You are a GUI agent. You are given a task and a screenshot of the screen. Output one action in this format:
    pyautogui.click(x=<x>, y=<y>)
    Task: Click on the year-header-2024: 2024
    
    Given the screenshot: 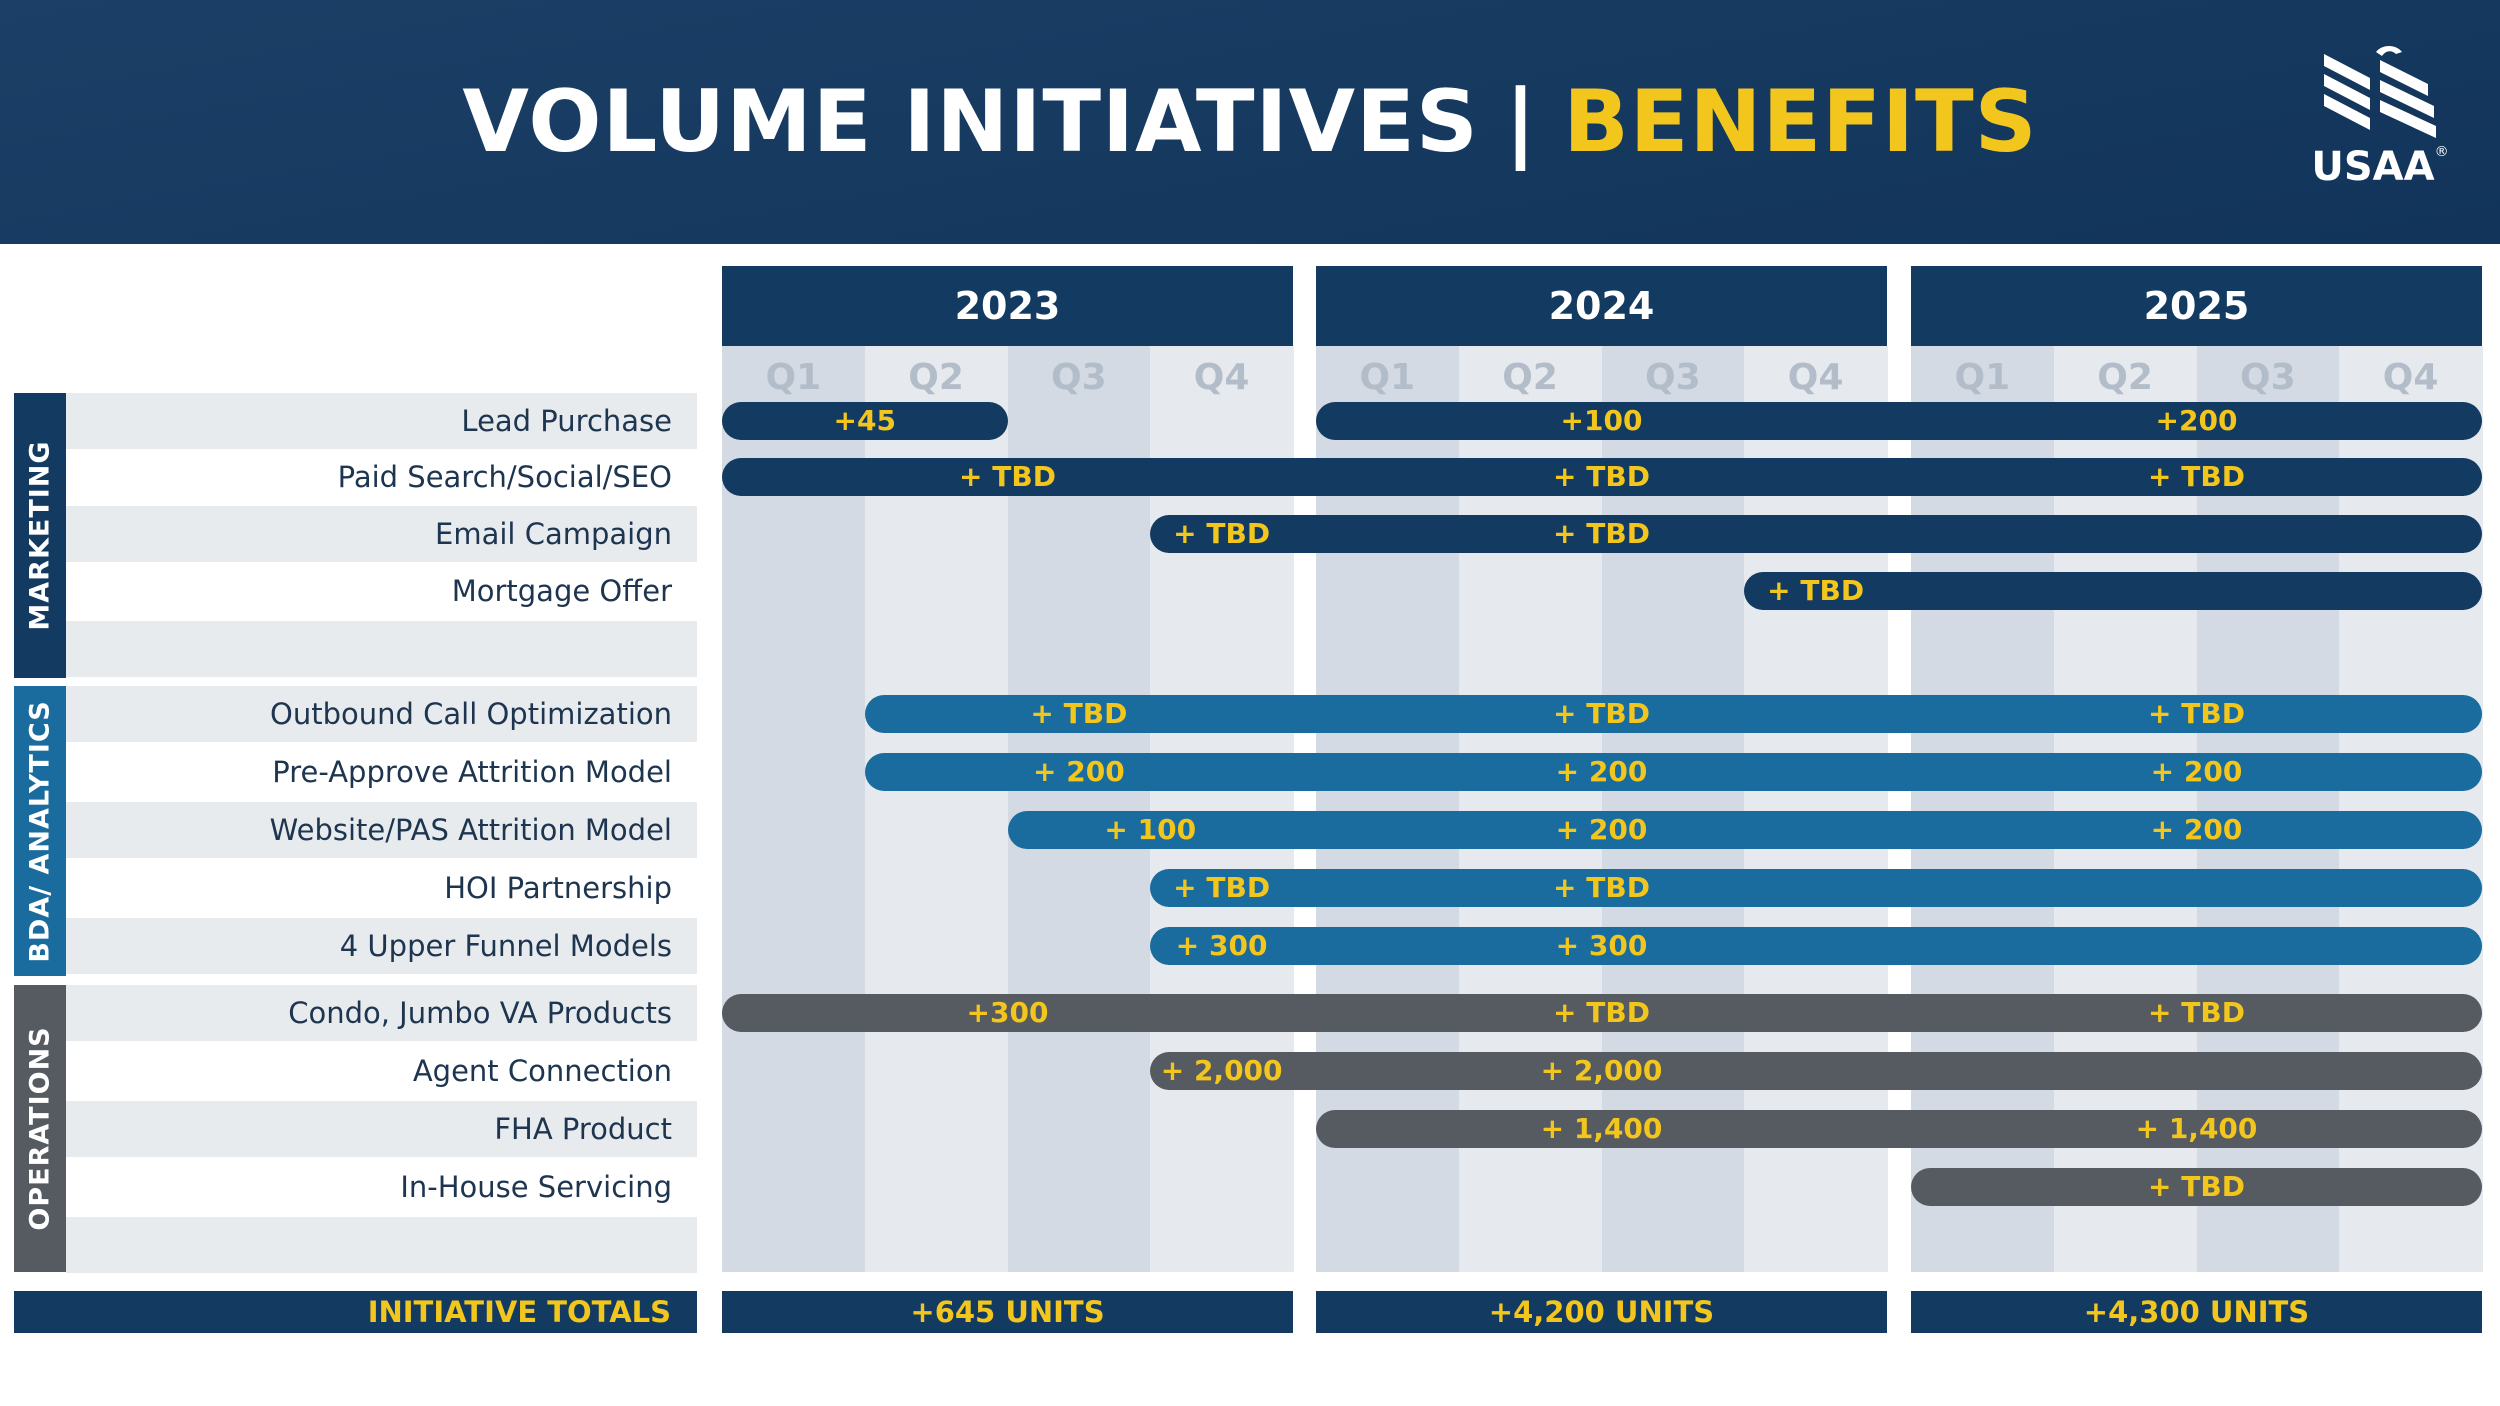 What is the action you would take?
    pyautogui.click(x=1601, y=306)
    